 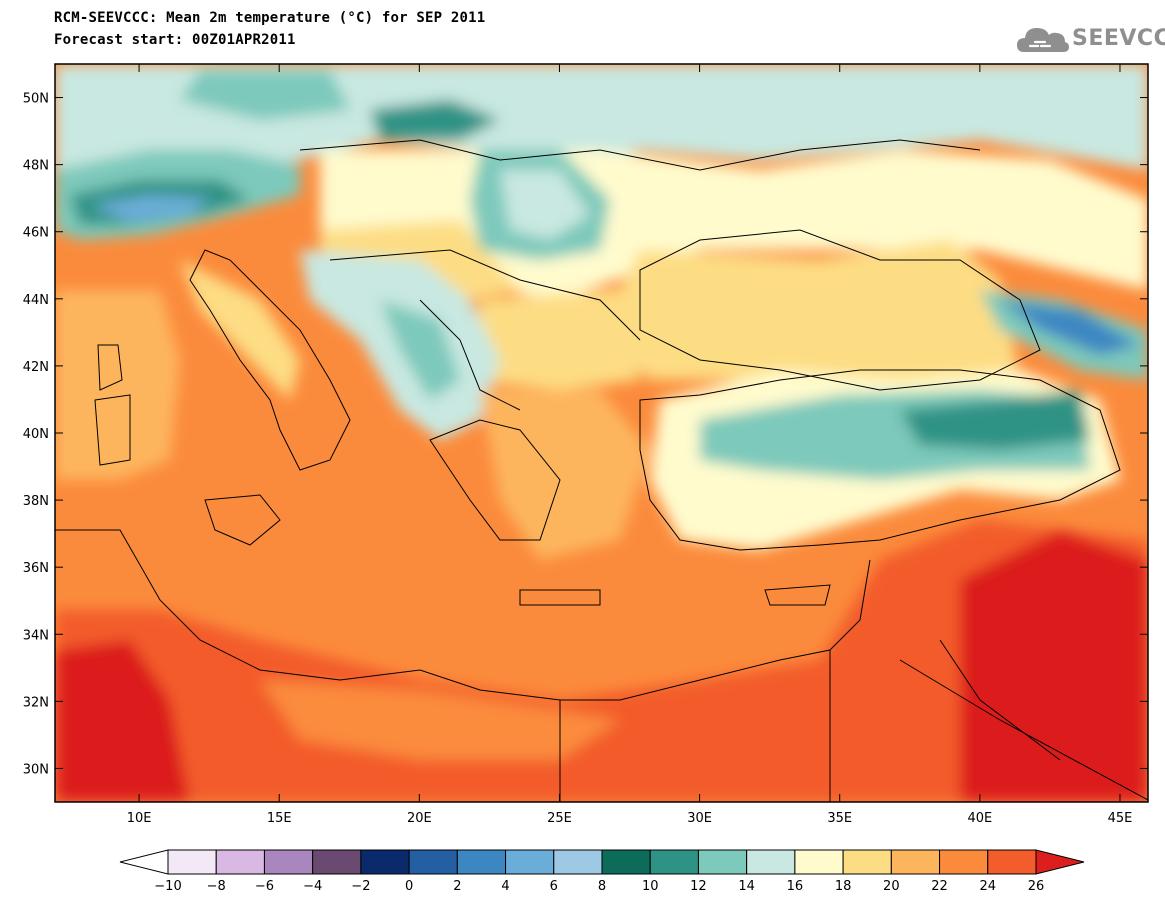 What do you see at coordinates (1060, 862) in the screenshot?
I see `colorbar-over-arrow` at bounding box center [1060, 862].